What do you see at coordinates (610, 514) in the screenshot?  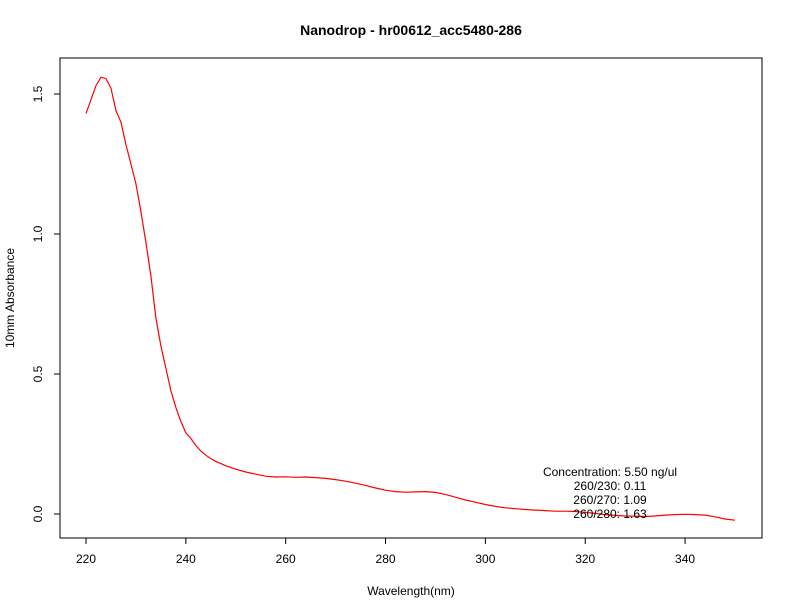 I see `annotation-260-280: 260/280: 1.63` at bounding box center [610, 514].